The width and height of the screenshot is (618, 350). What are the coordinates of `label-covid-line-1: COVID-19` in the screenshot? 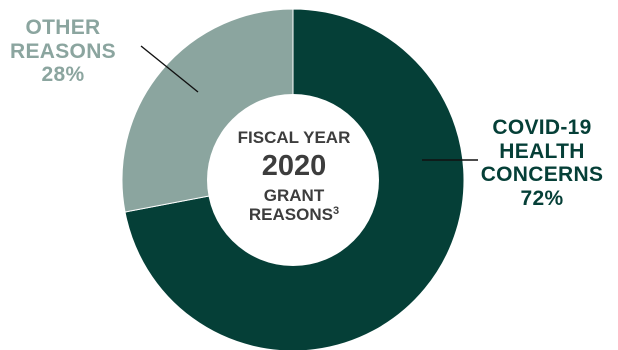 It's located at (542, 127).